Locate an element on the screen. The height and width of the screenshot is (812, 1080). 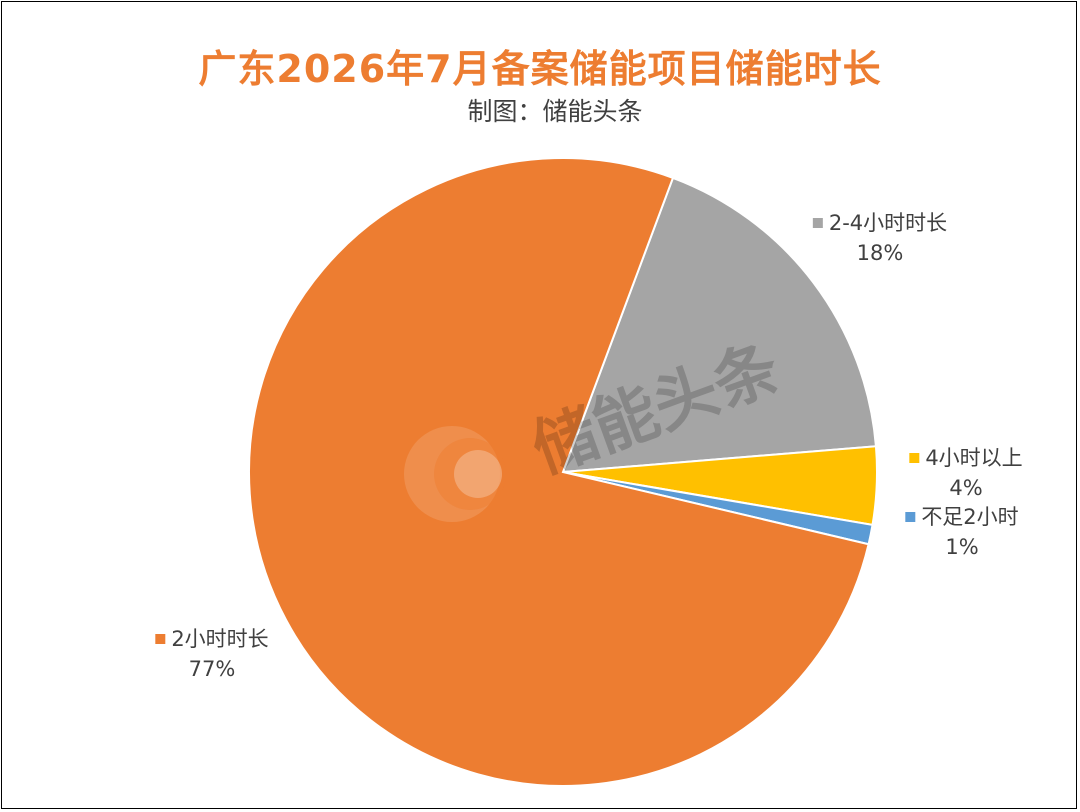
percent-label-3: 4% is located at coordinates (965, 488).